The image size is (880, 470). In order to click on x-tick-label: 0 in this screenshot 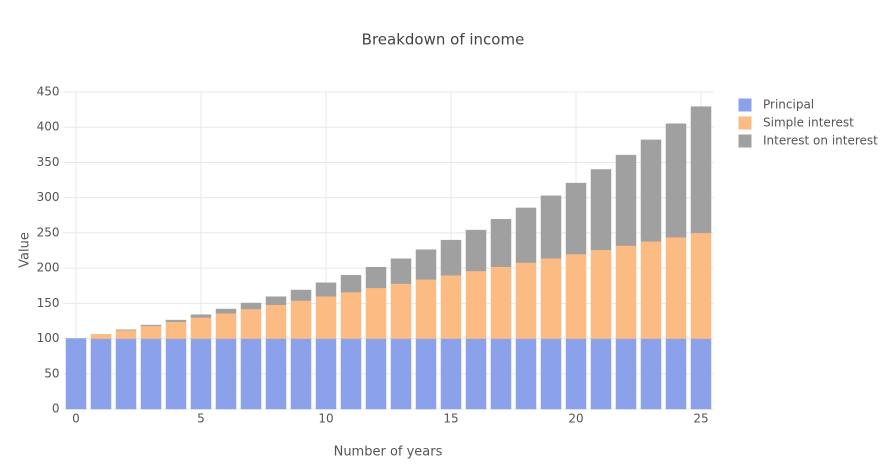, I will do `click(76, 419)`.